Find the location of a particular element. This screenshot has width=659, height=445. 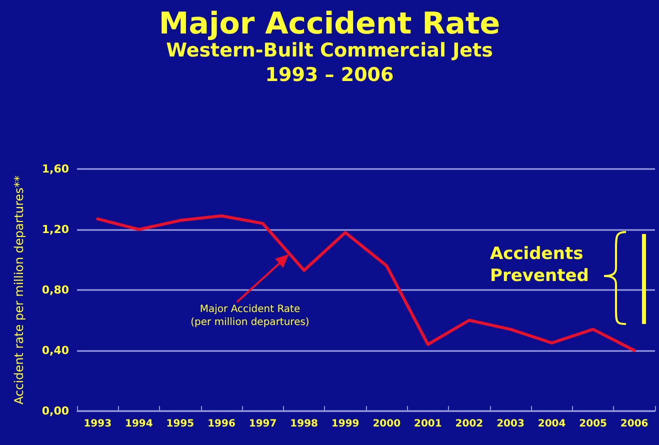

x-tick-label: 1993 is located at coordinates (98, 424).